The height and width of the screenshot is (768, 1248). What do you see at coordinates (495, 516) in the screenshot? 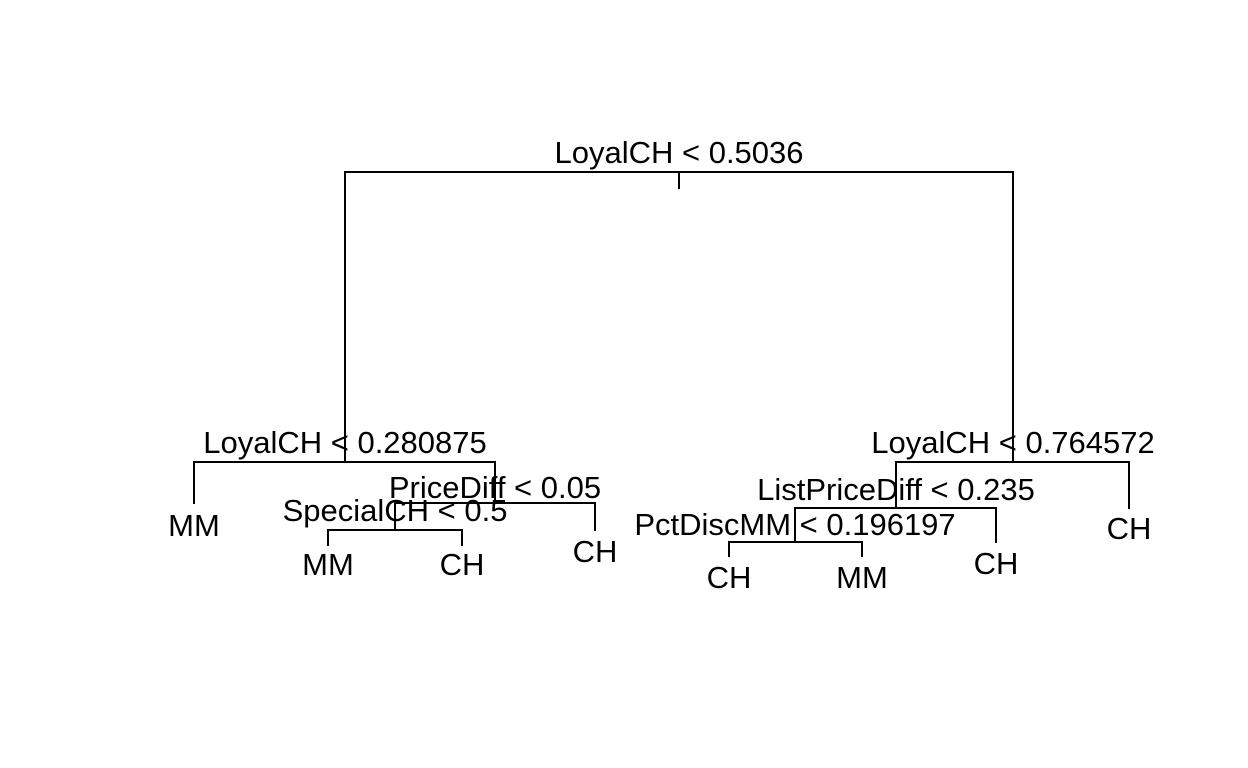
I see `tree-node-left-right` at bounding box center [495, 516].